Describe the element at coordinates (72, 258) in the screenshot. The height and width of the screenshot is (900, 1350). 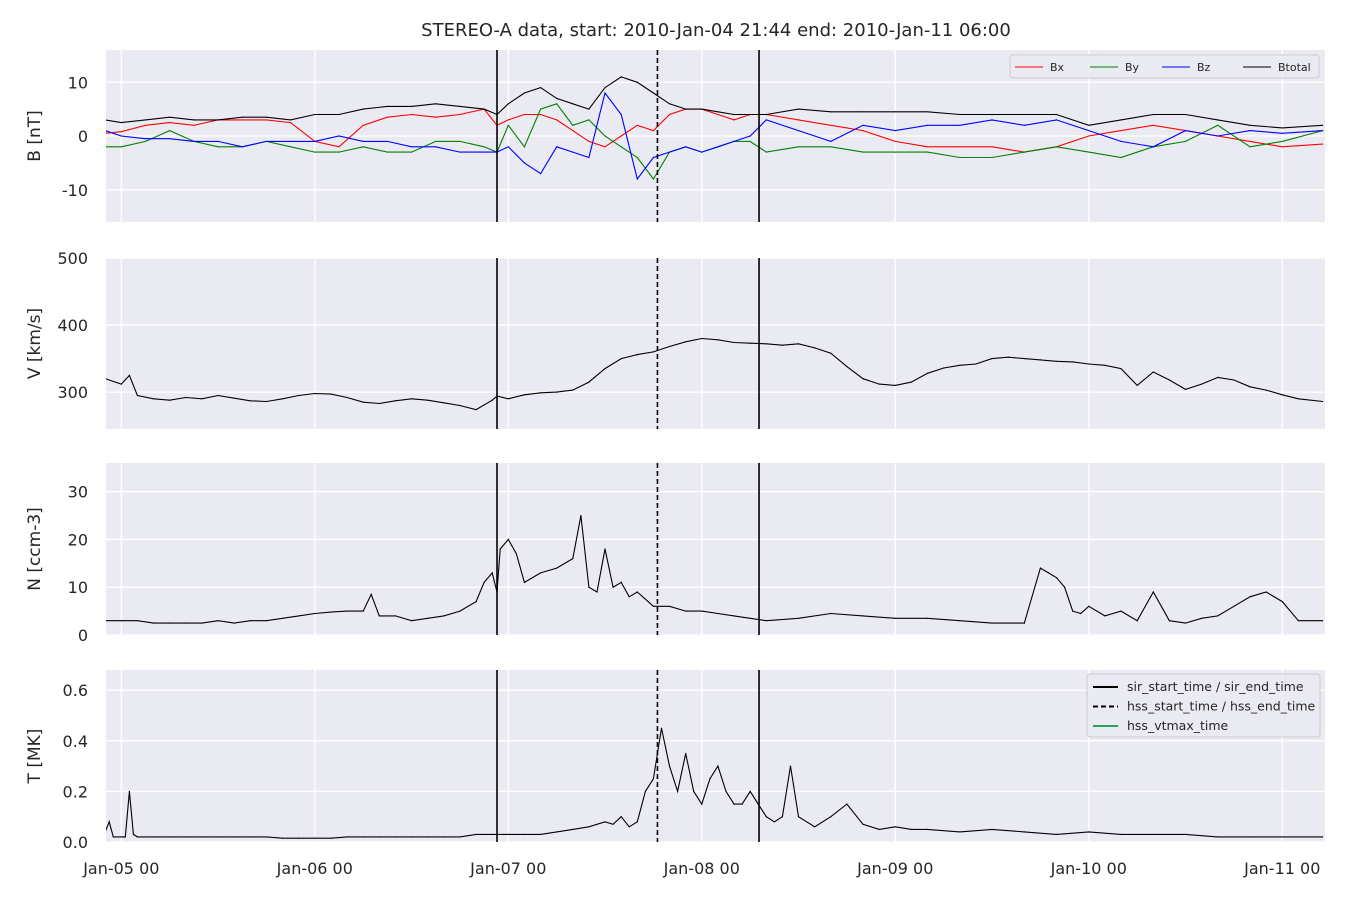
I see `y-tick-label: 500` at that location.